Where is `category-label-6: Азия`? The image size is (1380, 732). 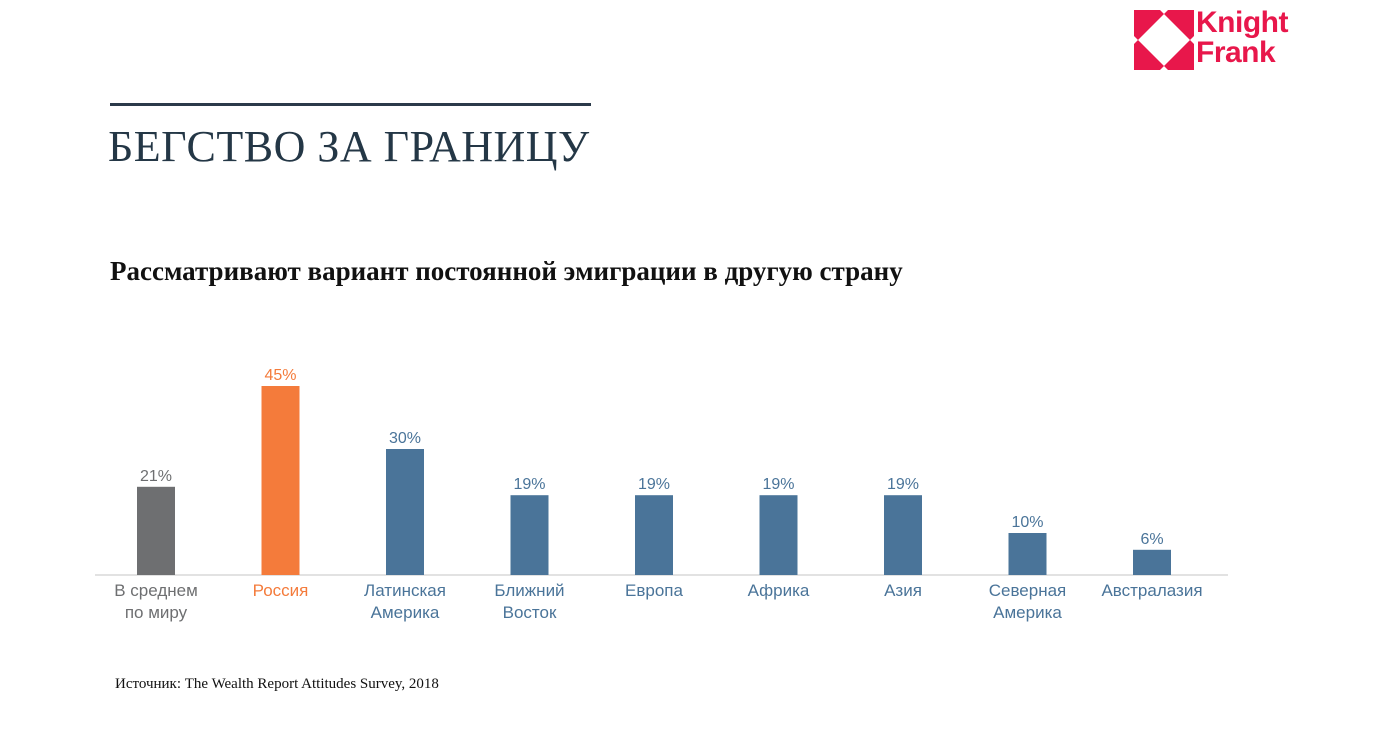
category-label-6: Азия is located at coordinates (903, 590).